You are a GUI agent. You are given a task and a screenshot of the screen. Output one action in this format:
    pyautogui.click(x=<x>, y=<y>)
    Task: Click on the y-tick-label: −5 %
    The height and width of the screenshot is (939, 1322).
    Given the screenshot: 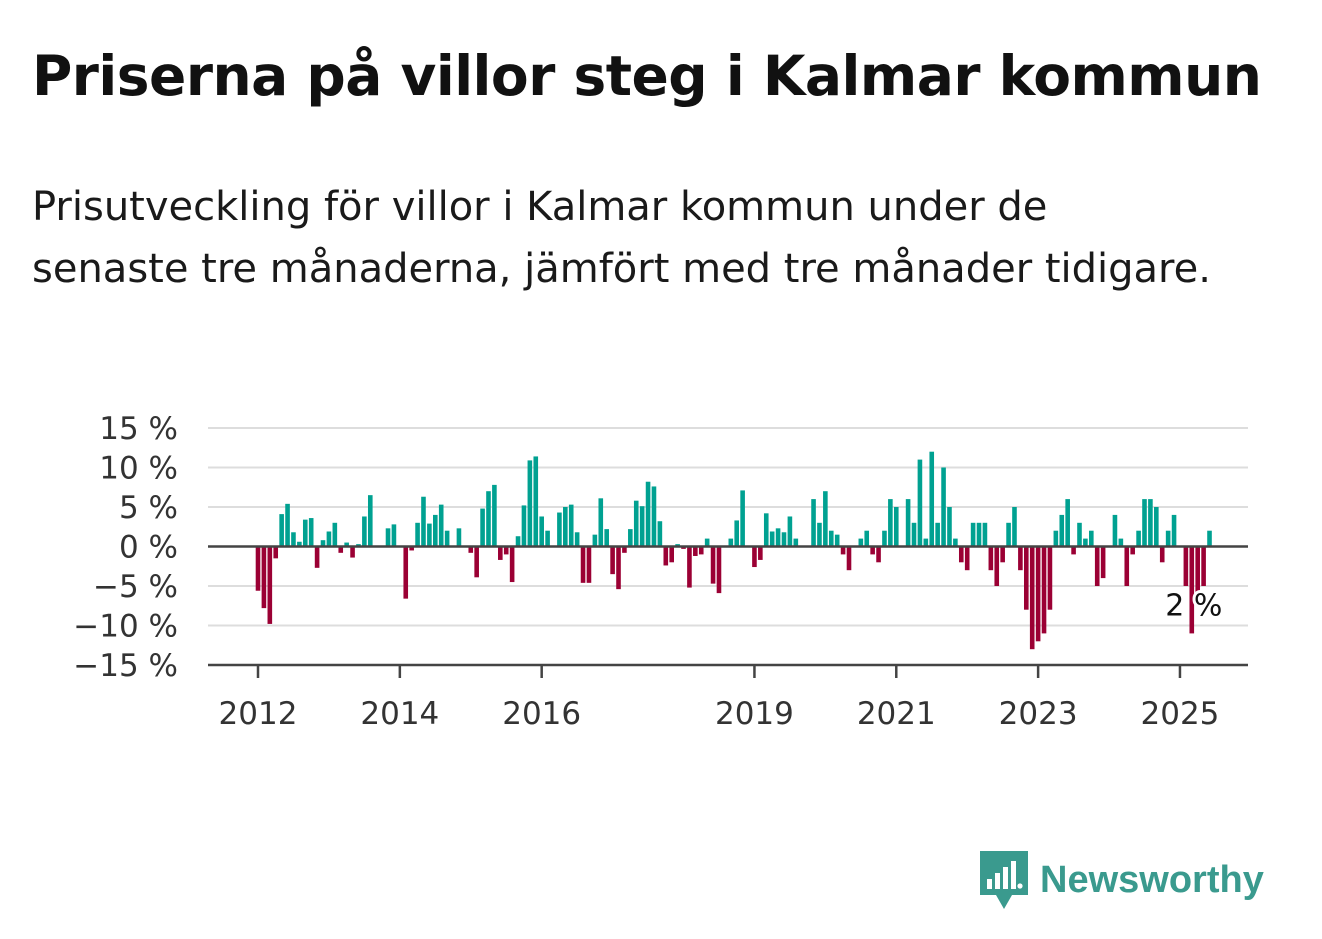 What is the action you would take?
    pyautogui.click(x=135, y=587)
    